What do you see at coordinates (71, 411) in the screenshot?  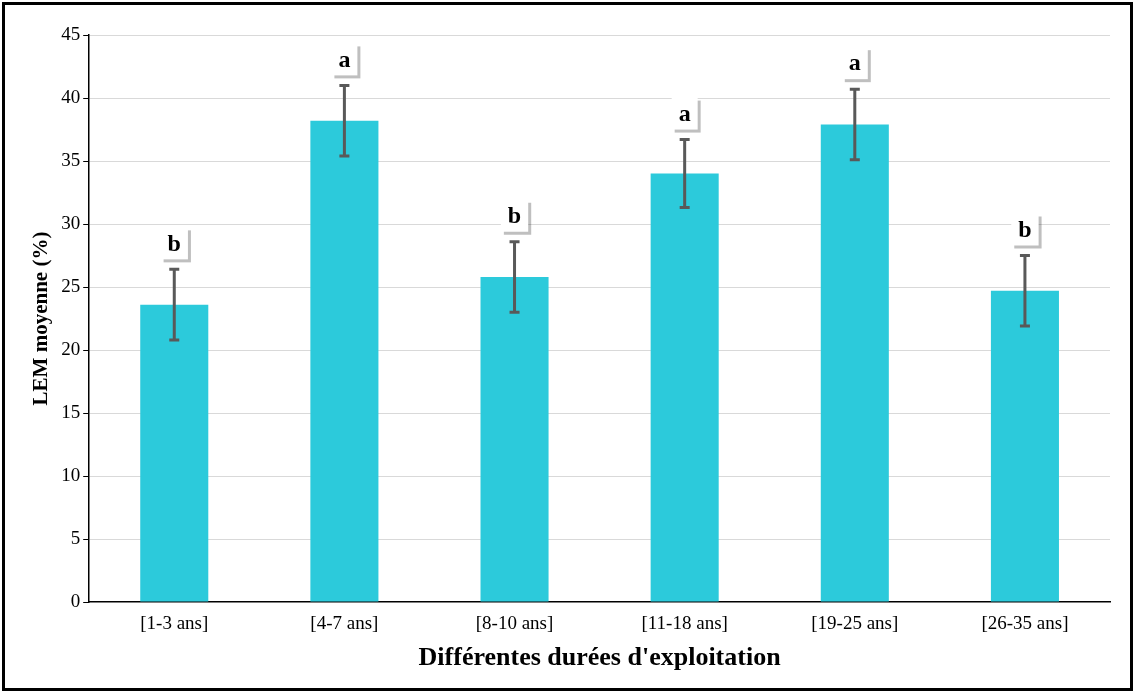 I see `y-tick-label: 15` at bounding box center [71, 411].